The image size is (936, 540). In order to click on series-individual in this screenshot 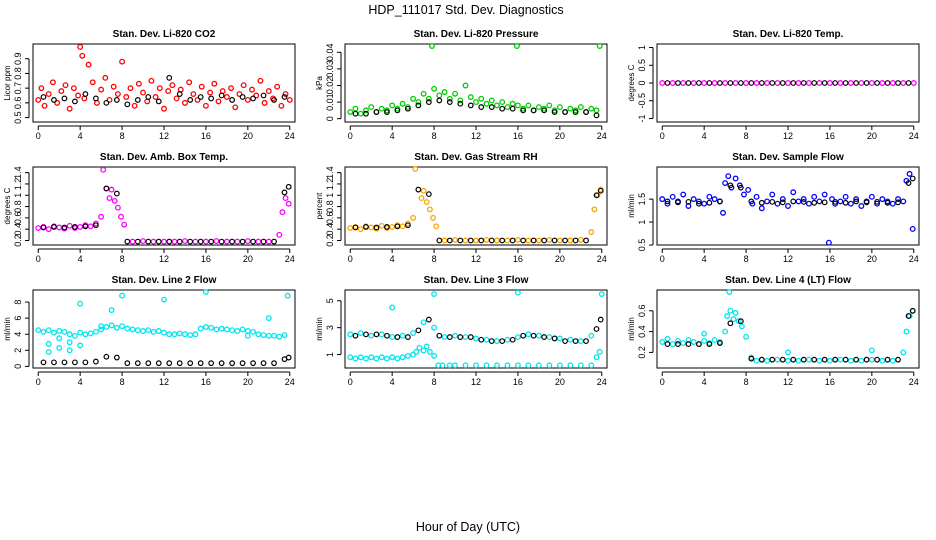, I will do `click(475, 205)`.